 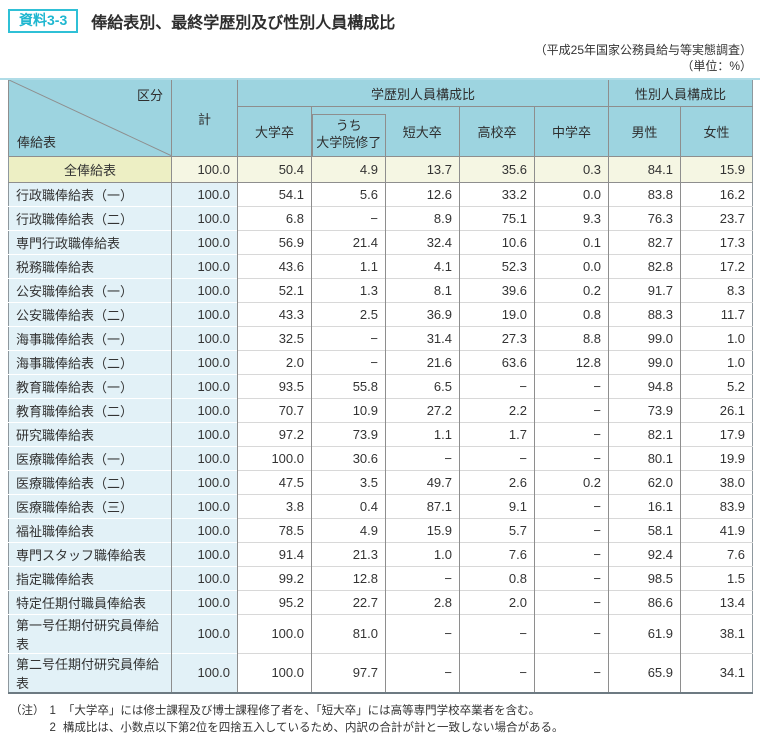 What do you see at coordinates (90, 218) in the screenshot?
I see `row-label: 行政職俸給表（二）` at bounding box center [90, 218].